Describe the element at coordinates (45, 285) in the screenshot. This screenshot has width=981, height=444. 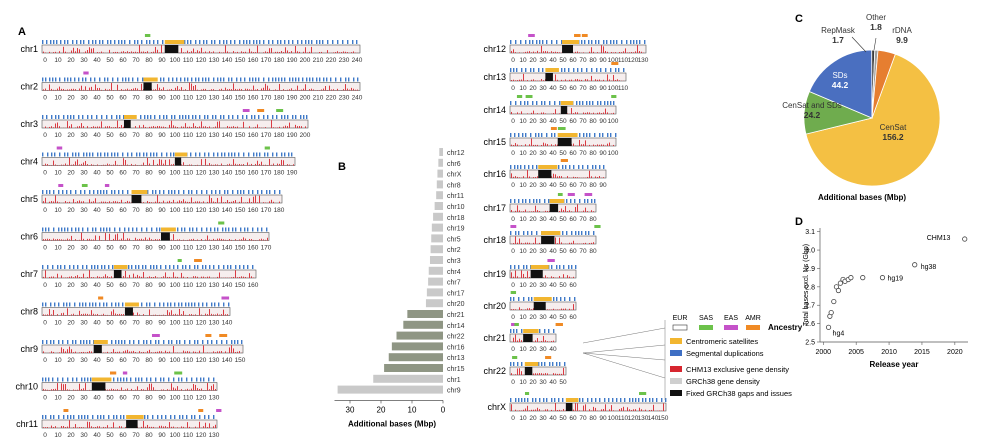
I see `axis-tick-label: 0` at that location.